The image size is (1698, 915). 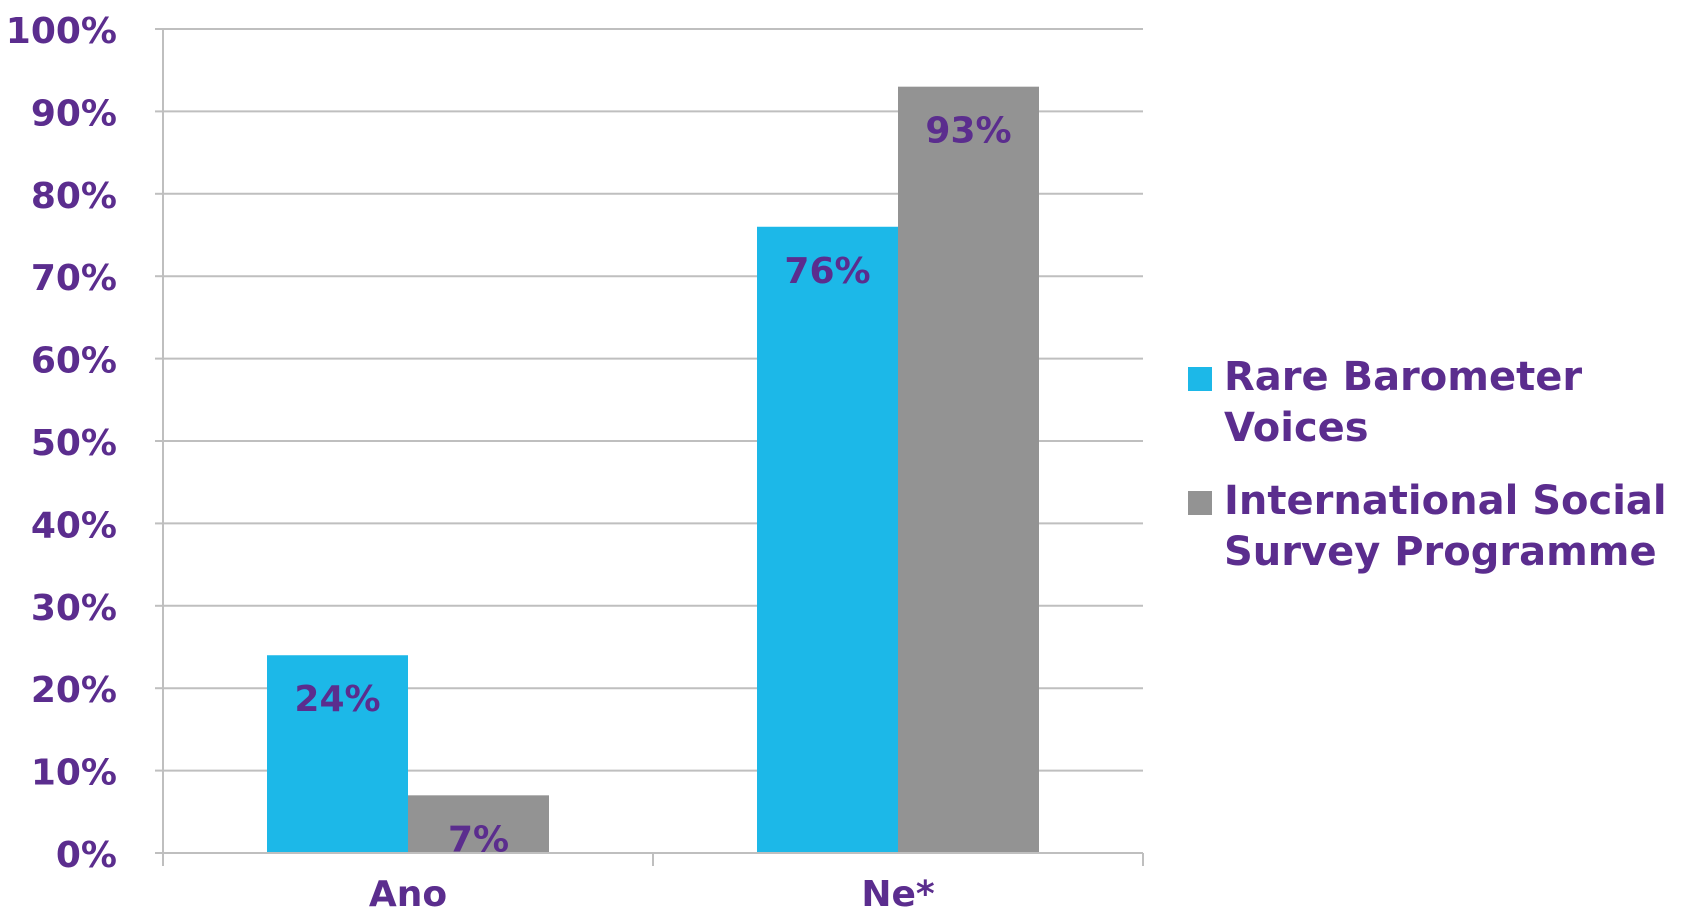 I want to click on legend-item-rare-barometer-voices: Rare Barometer Voices, so click(x=1440, y=403).